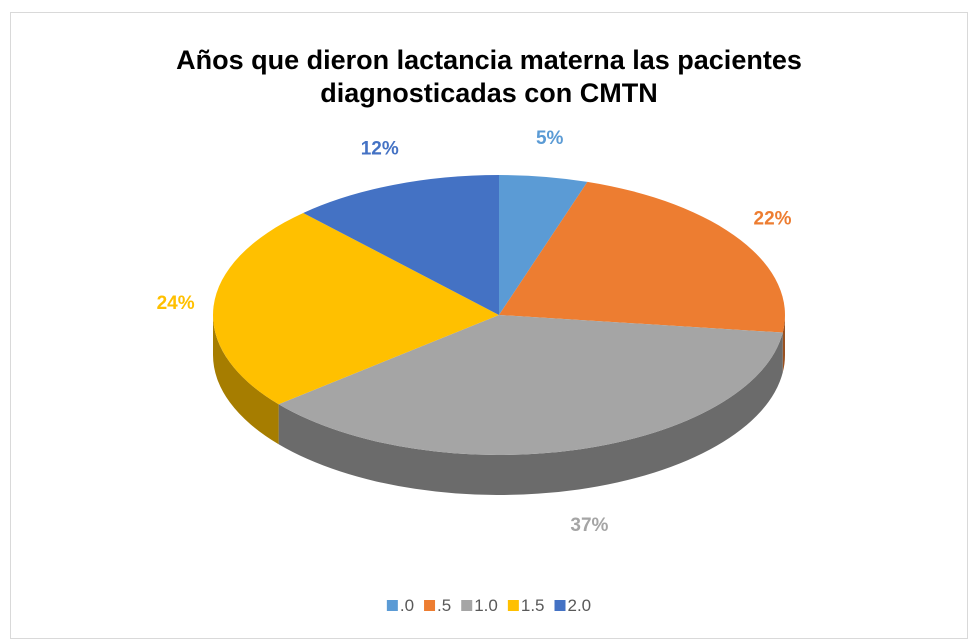 Image resolution: width=978 pixels, height=640 pixels. What do you see at coordinates (580, 605) in the screenshot?
I see `legend-label: 2.0` at bounding box center [580, 605].